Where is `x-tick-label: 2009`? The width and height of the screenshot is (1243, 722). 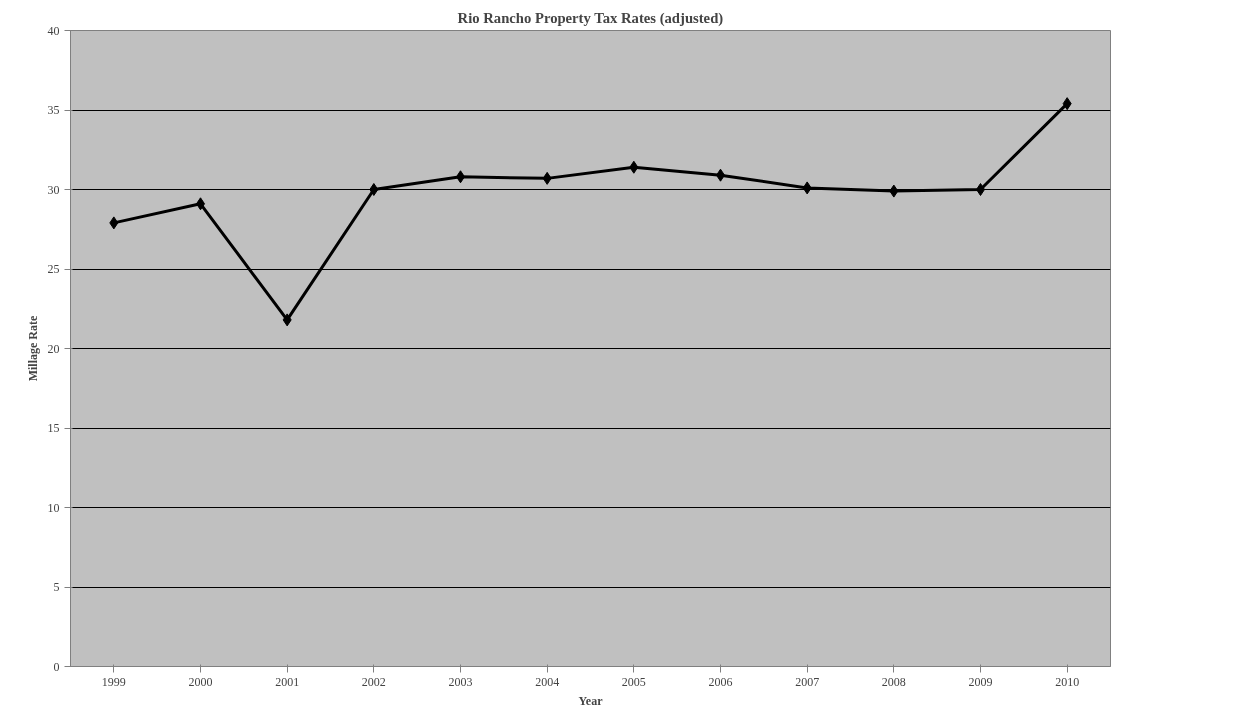
x-tick-label: 2009 is located at coordinates (980, 681).